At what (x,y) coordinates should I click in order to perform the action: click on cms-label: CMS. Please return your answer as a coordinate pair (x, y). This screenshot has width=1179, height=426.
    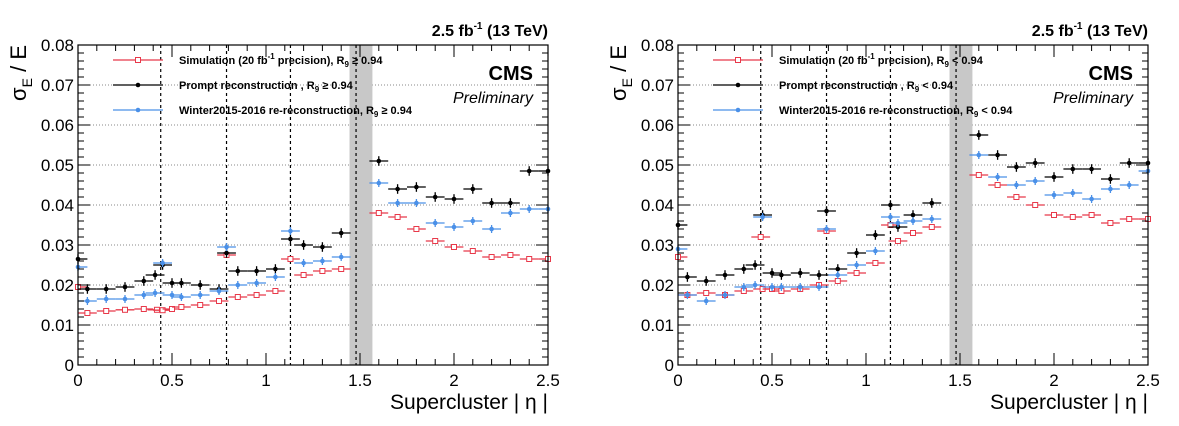
    Looking at the image, I should click on (1111, 74).